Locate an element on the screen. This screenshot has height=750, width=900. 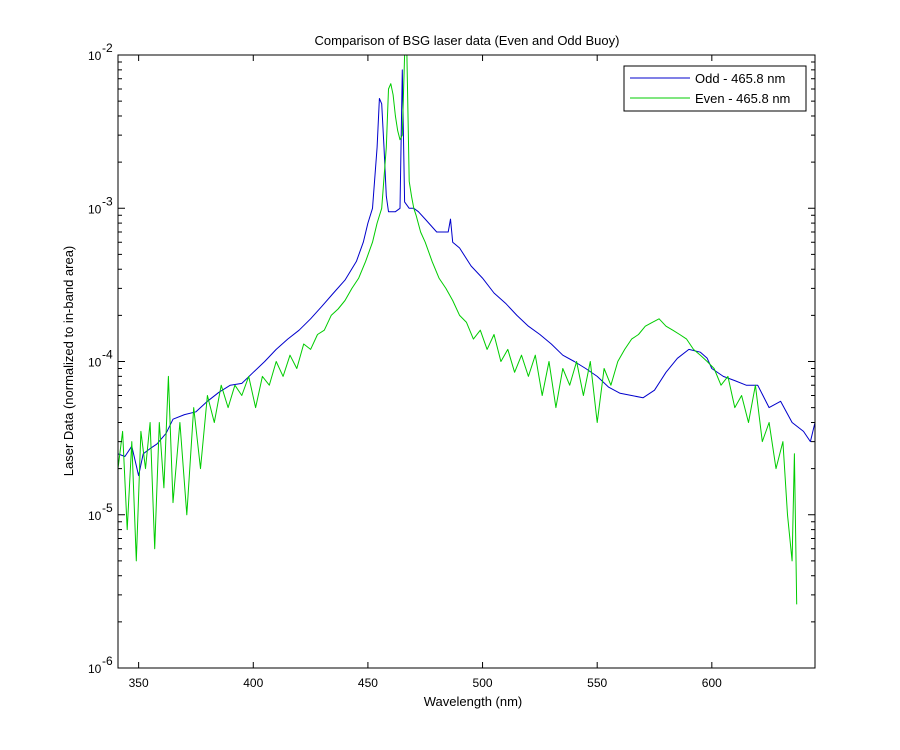
legend-label-odd: Odd - 465.8 nm is located at coordinates (740, 78).